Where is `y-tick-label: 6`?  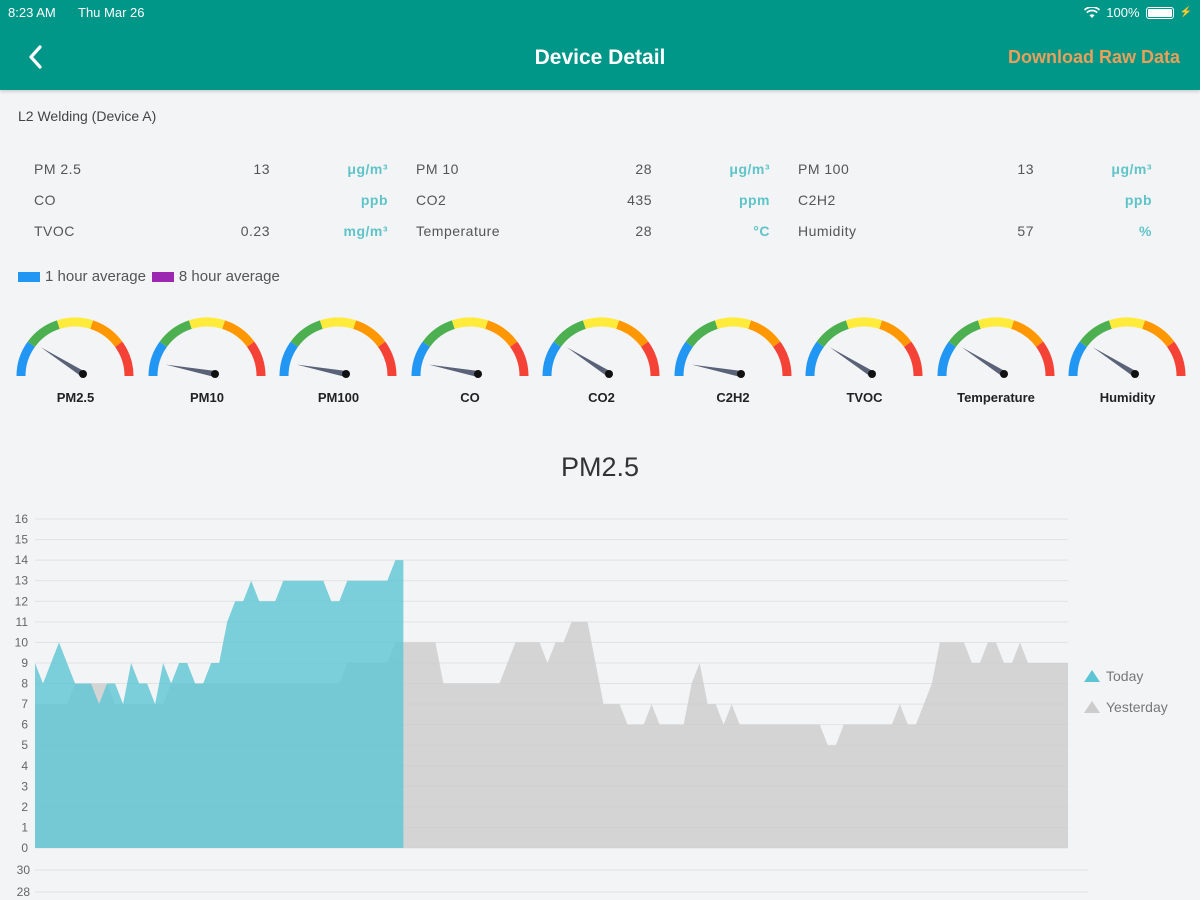
y-tick-label: 6 is located at coordinates (24, 725).